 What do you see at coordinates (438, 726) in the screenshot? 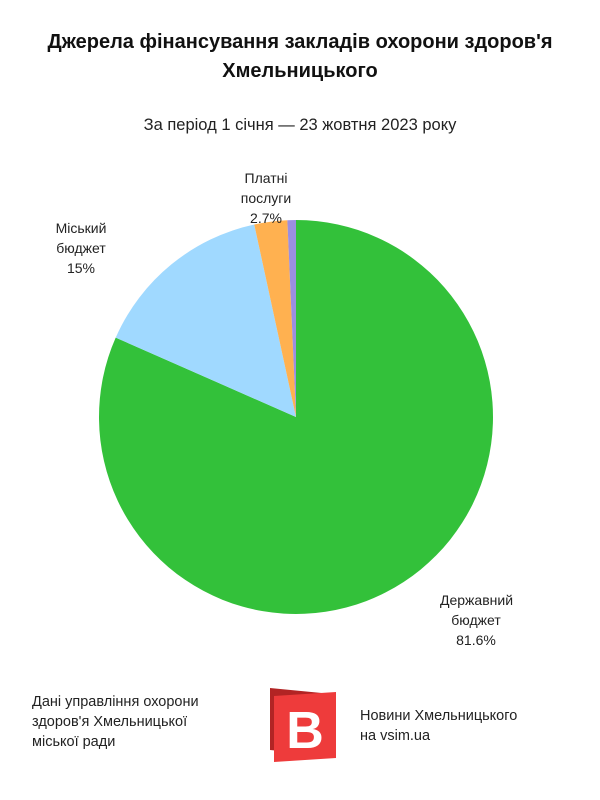
I see `brand-note: Новини Хмельницького на vsim.ua` at bounding box center [438, 726].